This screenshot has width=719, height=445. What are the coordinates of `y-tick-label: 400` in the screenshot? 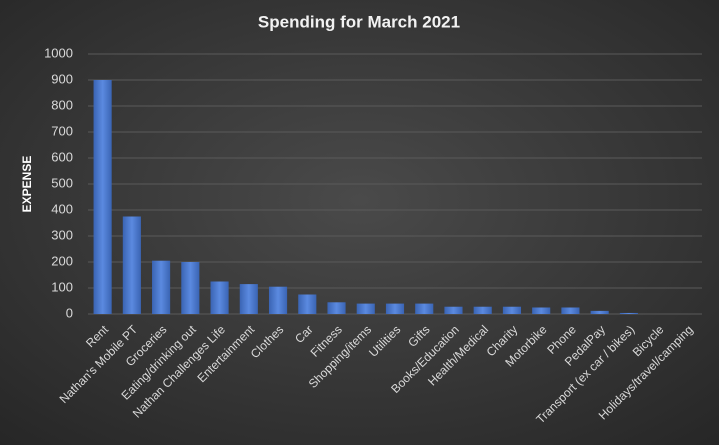 It's located at (62, 208).